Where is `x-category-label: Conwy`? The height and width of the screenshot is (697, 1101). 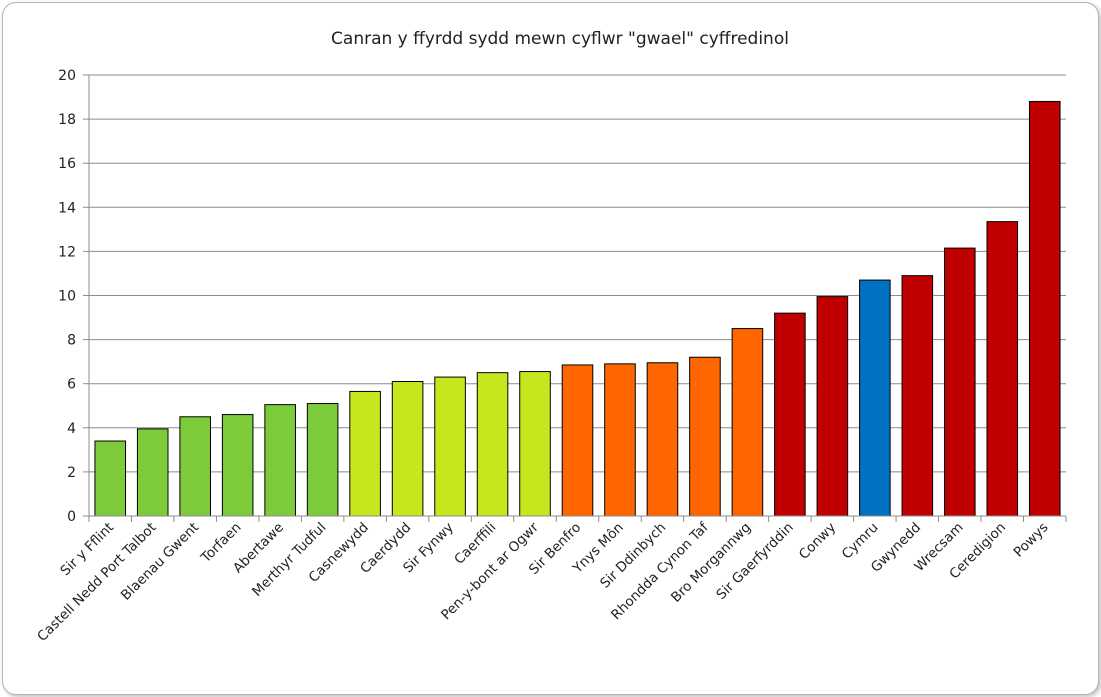 x-category-label: Conwy is located at coordinates (817, 541).